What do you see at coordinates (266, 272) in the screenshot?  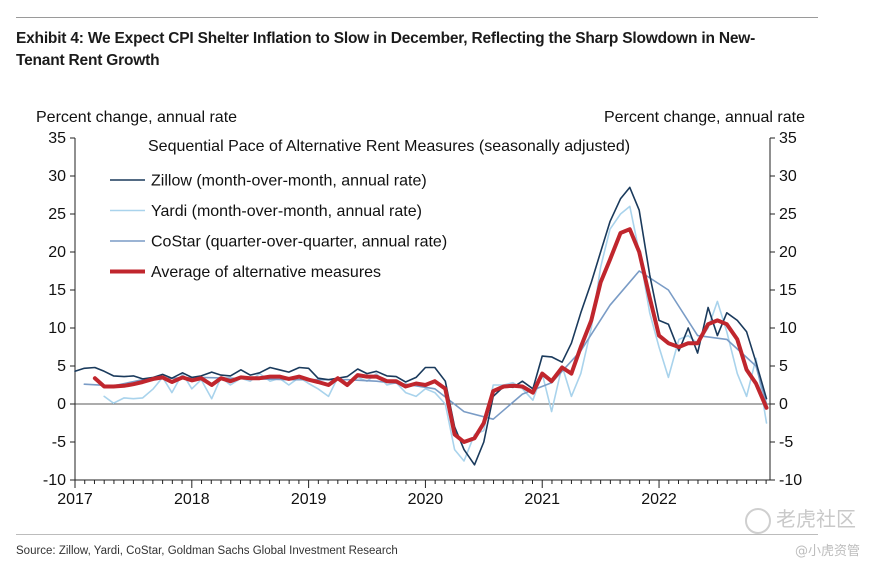 I see `legend-label: Average of alternative measures` at bounding box center [266, 272].